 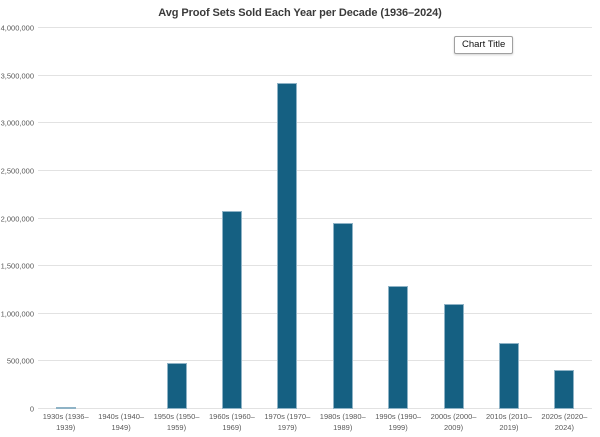 What do you see at coordinates (65, 422) in the screenshot?
I see `x-tick-label: 1930s (1936–1939)` at bounding box center [65, 422].